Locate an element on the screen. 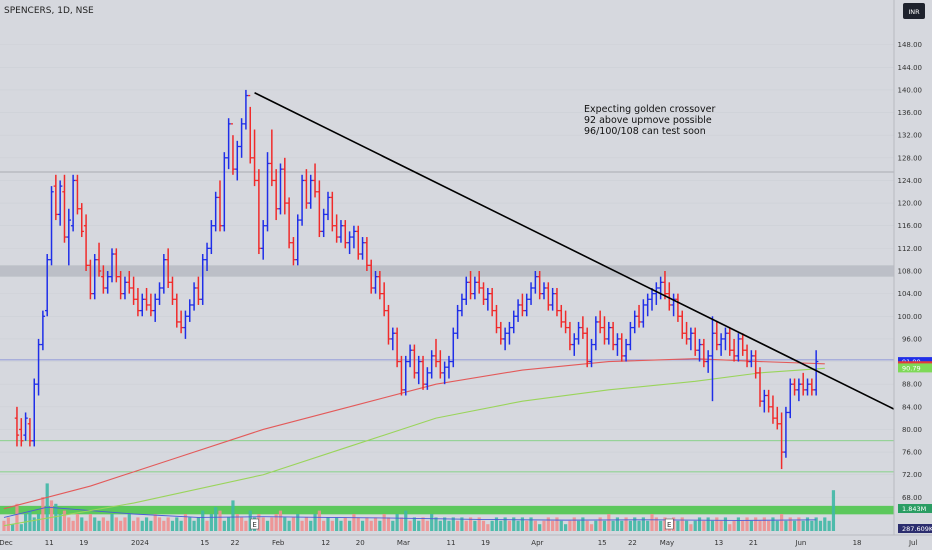 The width and height of the screenshot is (932, 550). price-label: 1.843M is located at coordinates (915, 508).